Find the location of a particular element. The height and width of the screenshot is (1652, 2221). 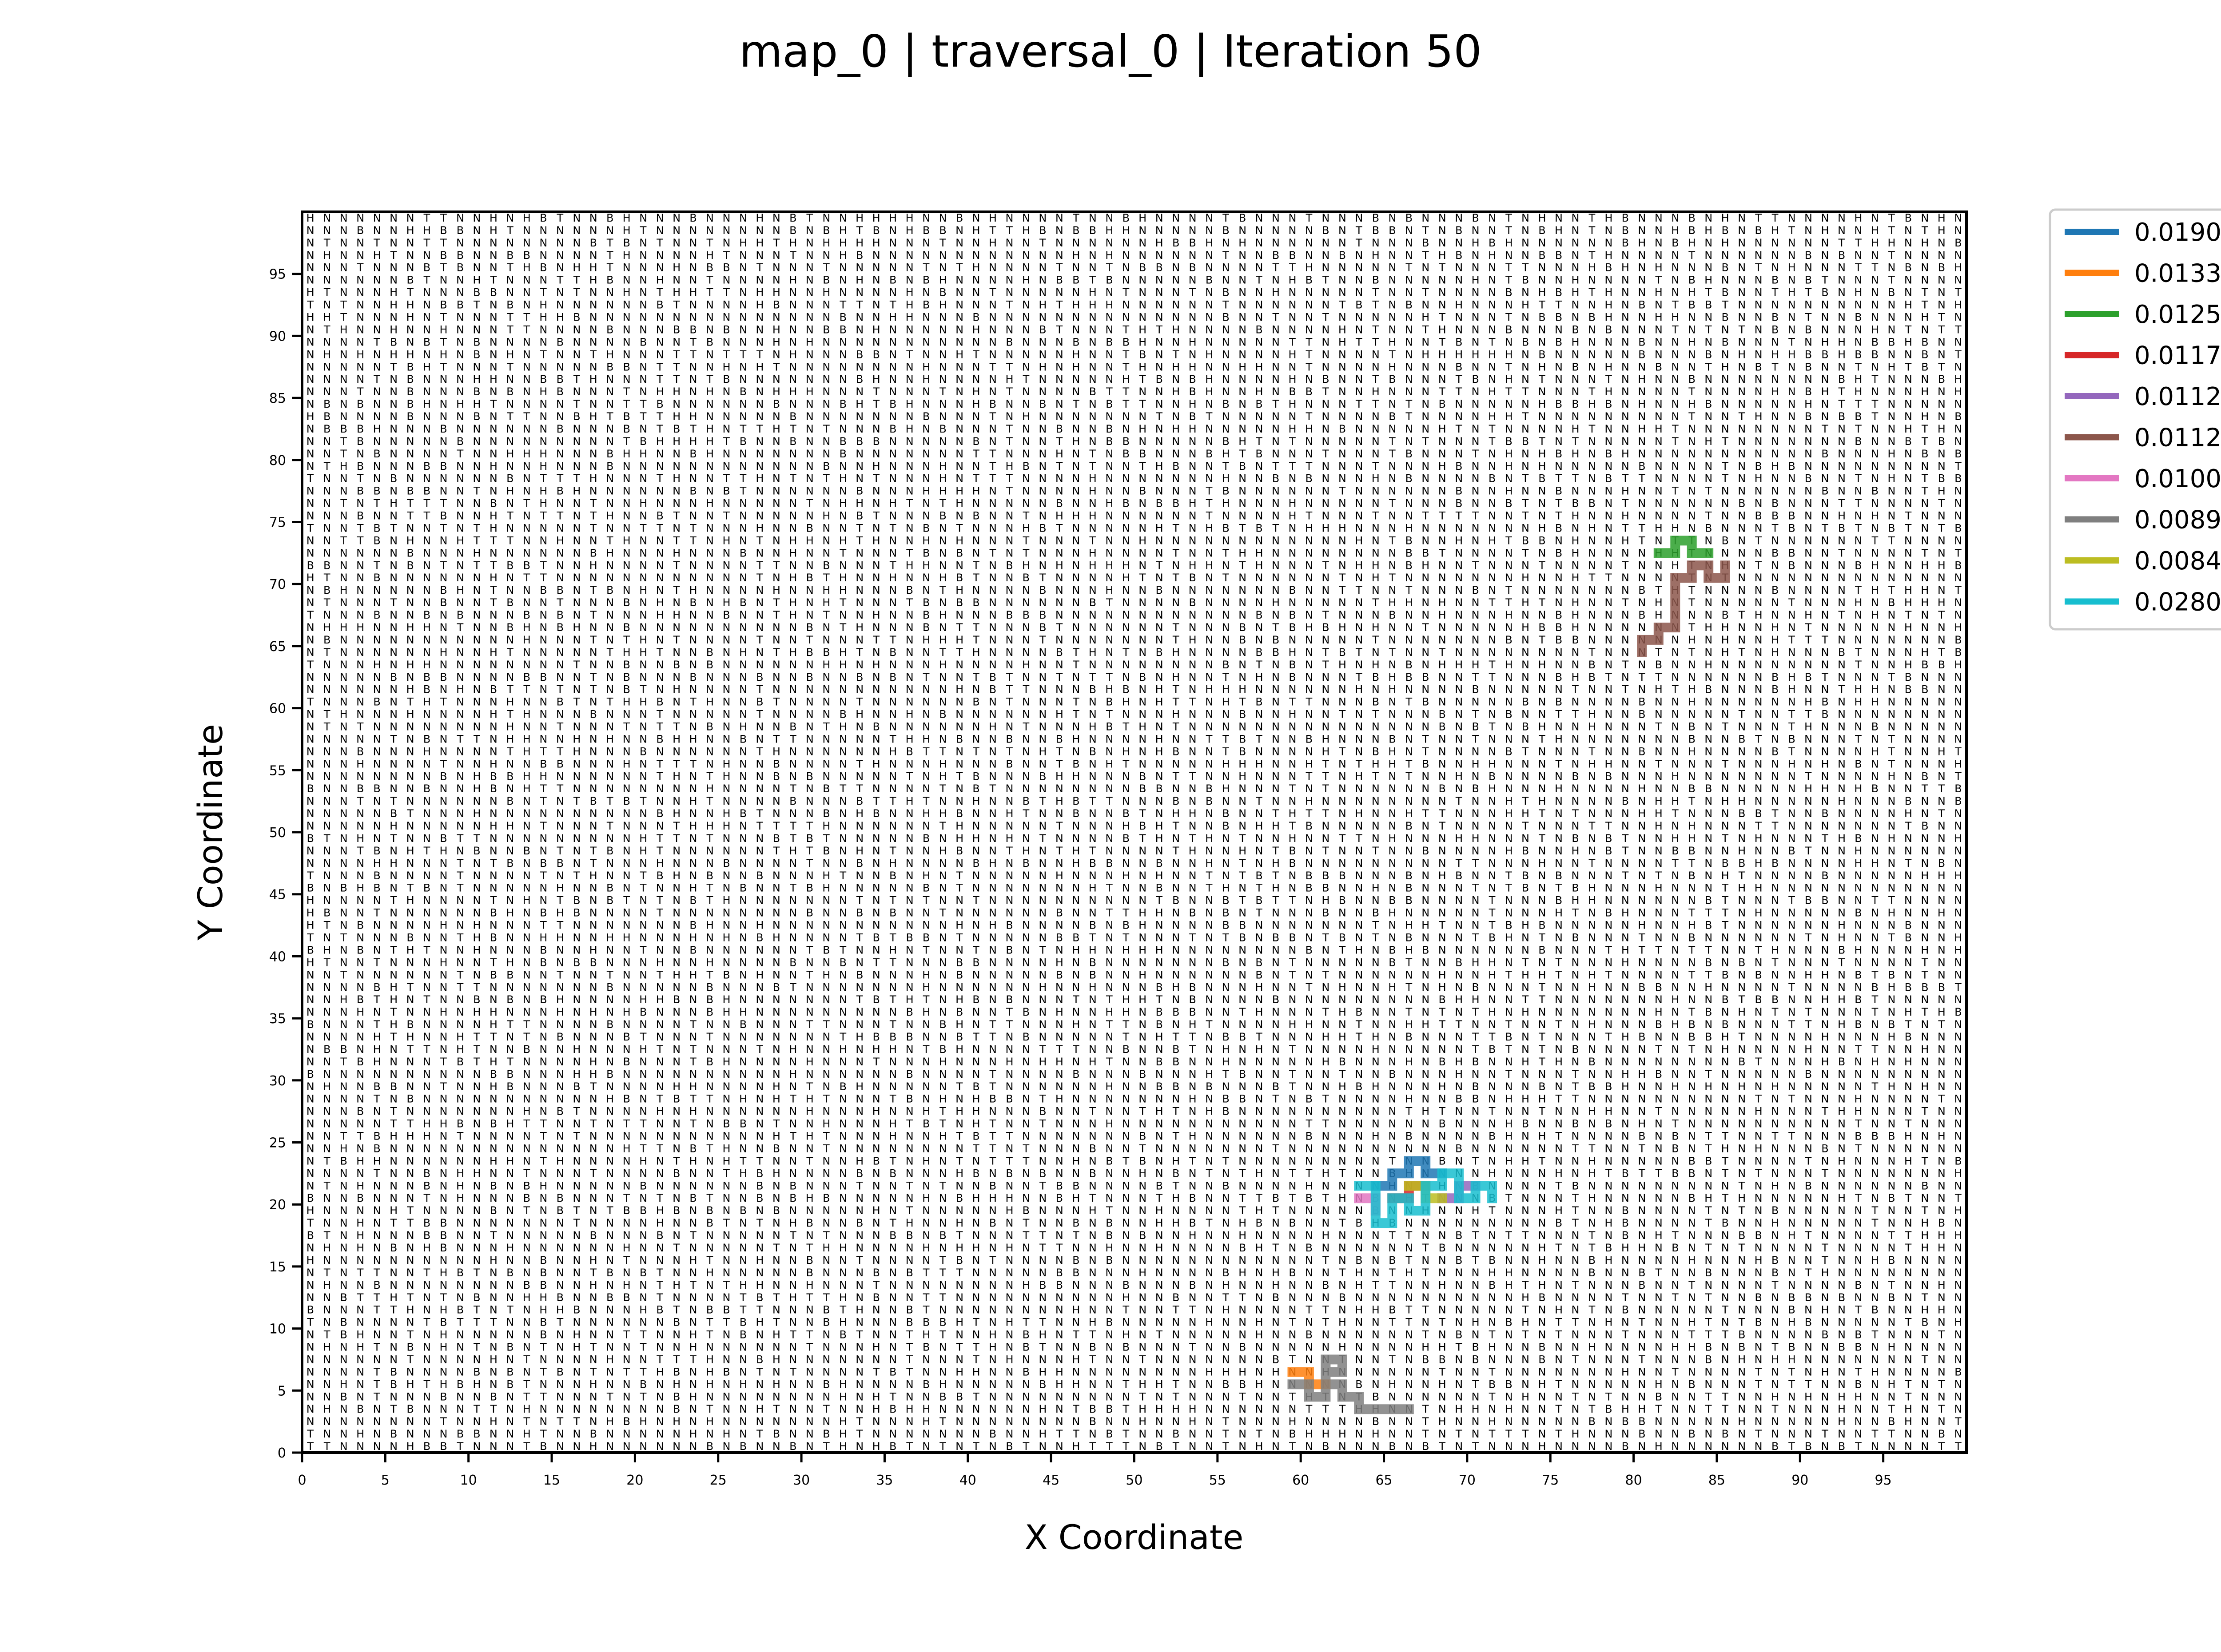

legend-label-9: 0.0084 is located at coordinates (2177, 561).